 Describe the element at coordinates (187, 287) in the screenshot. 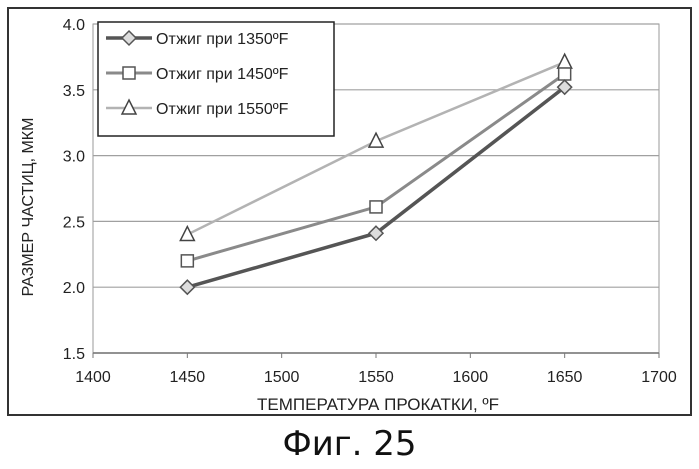

I see `diamond-marker` at that location.